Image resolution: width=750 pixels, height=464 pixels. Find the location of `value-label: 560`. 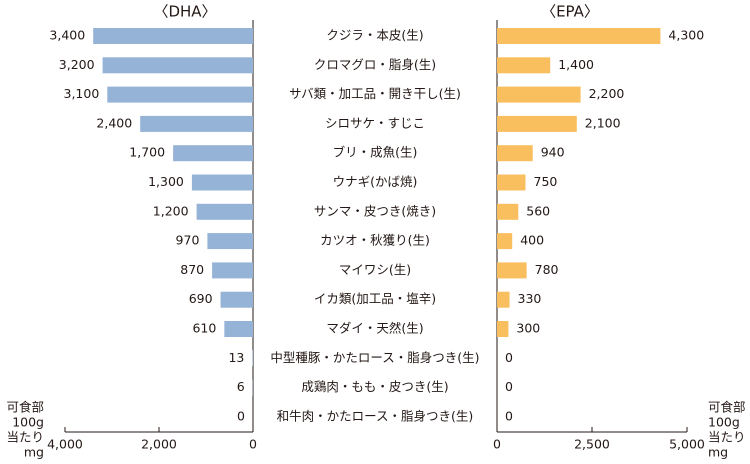

value-label: 560 is located at coordinates (538, 210).